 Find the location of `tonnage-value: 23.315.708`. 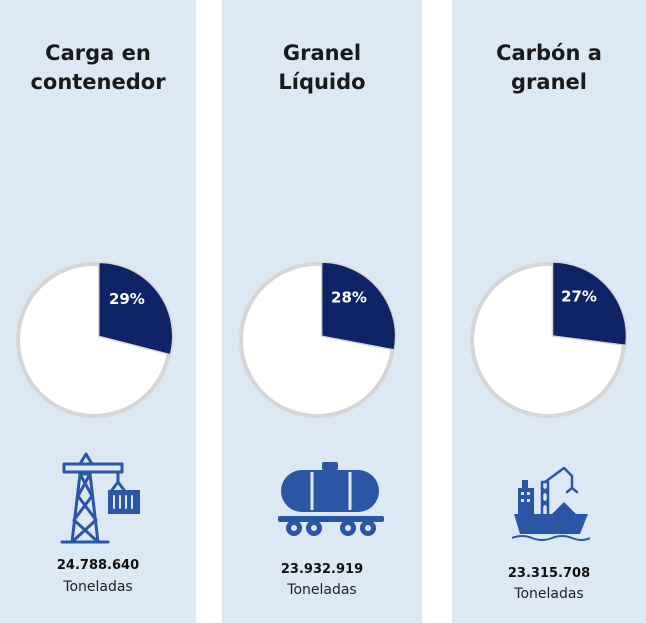

tonnage-value: 23.315.708 is located at coordinates (549, 573).